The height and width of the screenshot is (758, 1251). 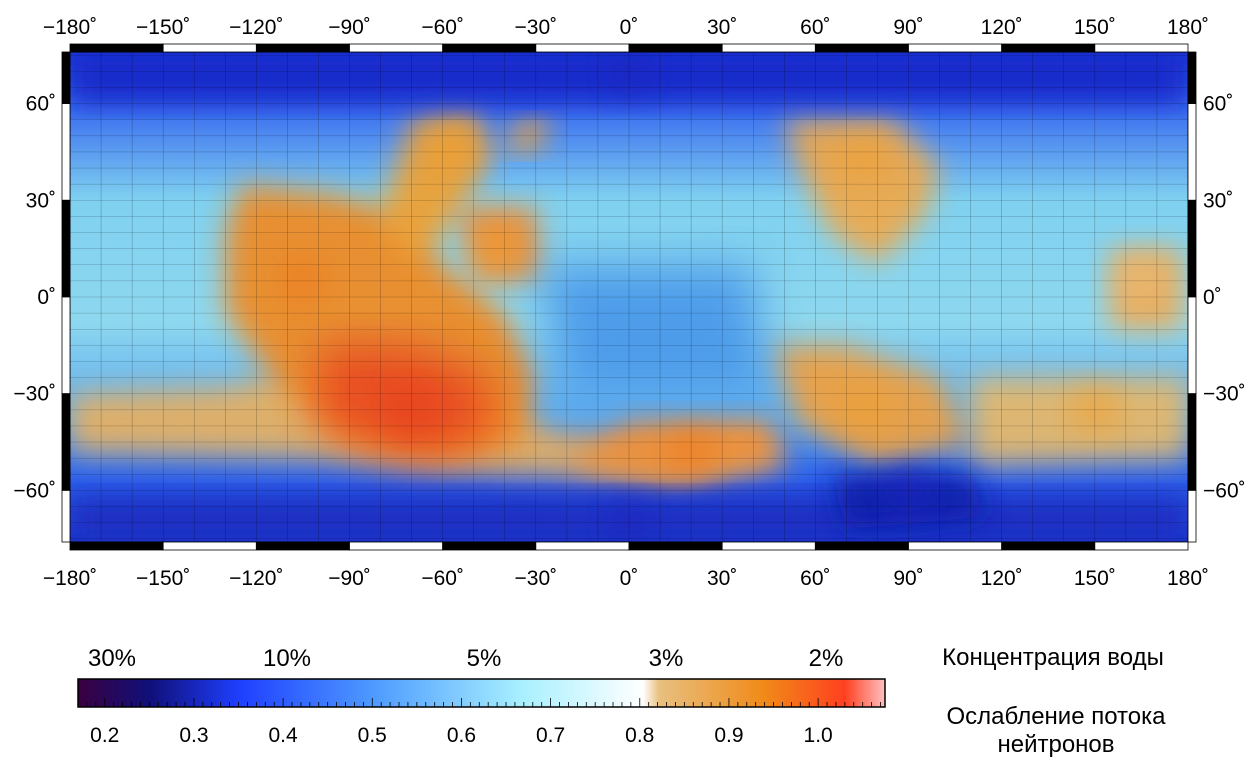 What do you see at coordinates (536, 27) in the screenshot?
I see `top-longitude-label: −30˚` at bounding box center [536, 27].